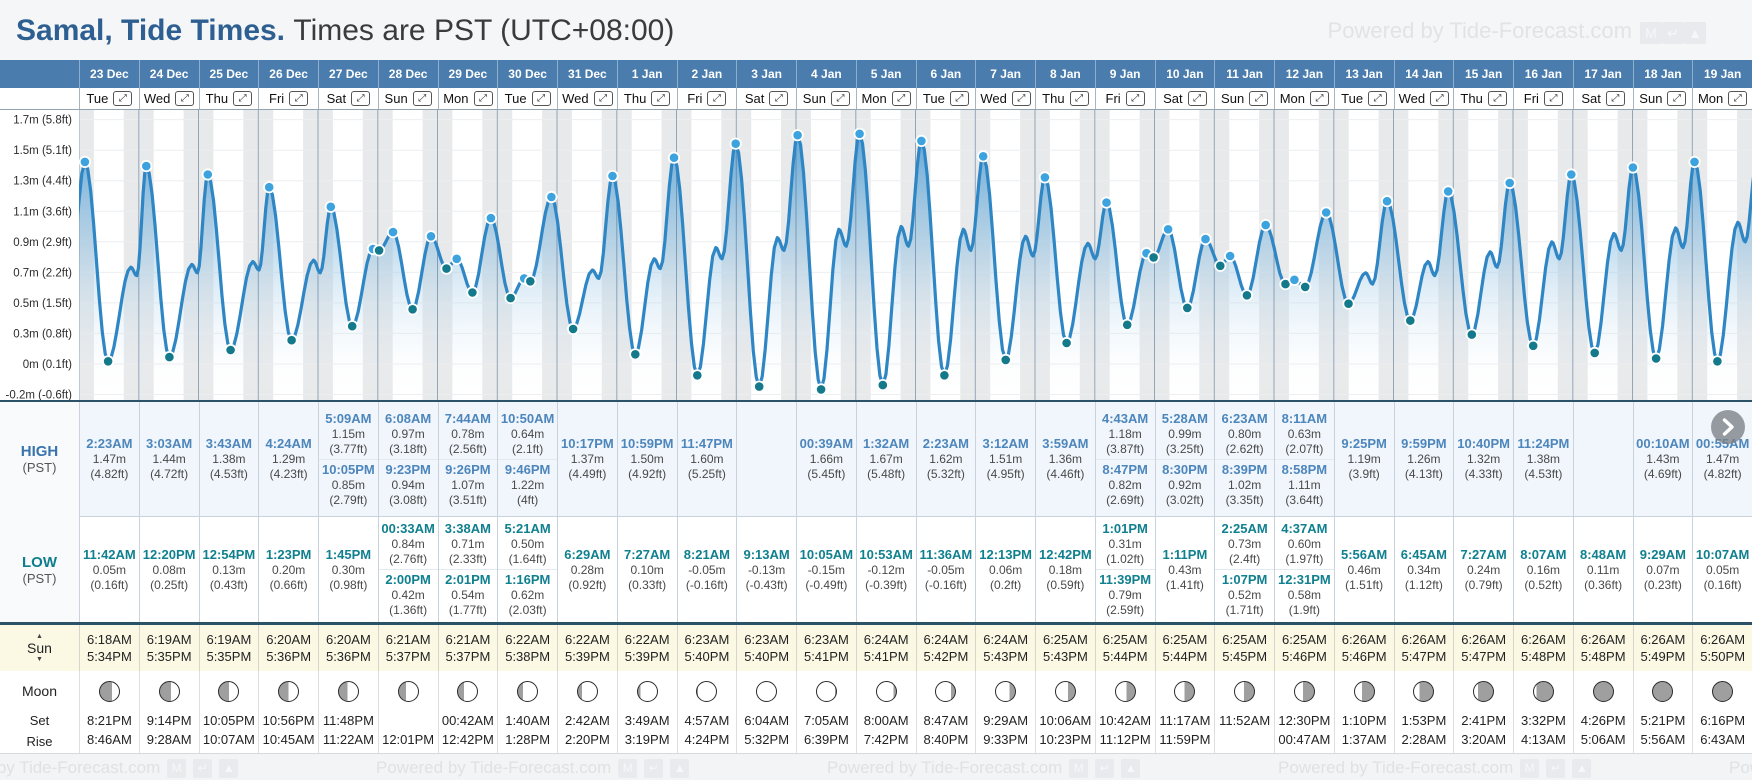 This screenshot has height=780, width=1752. Describe the element at coordinates (467, 569) in the screenshot. I see `low-tide-cell: 3:38AM 0.71m (2.33ft) 2:01PM 0.54m (1.77ft)` at that location.